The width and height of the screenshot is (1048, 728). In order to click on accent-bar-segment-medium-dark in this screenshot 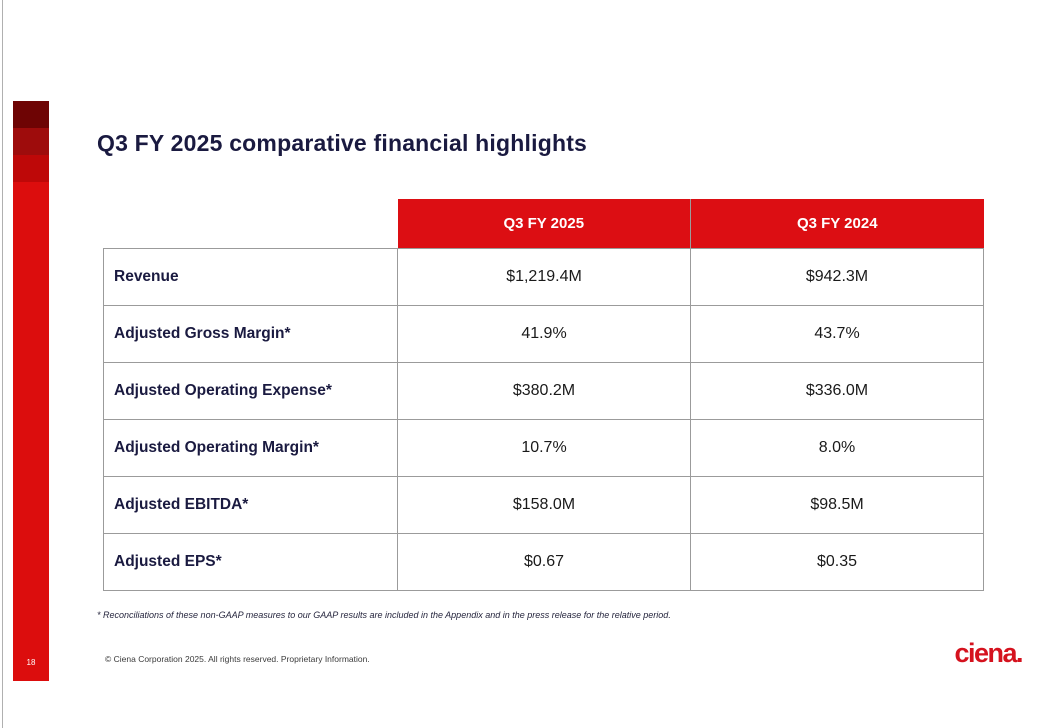, I will do `click(31, 141)`.